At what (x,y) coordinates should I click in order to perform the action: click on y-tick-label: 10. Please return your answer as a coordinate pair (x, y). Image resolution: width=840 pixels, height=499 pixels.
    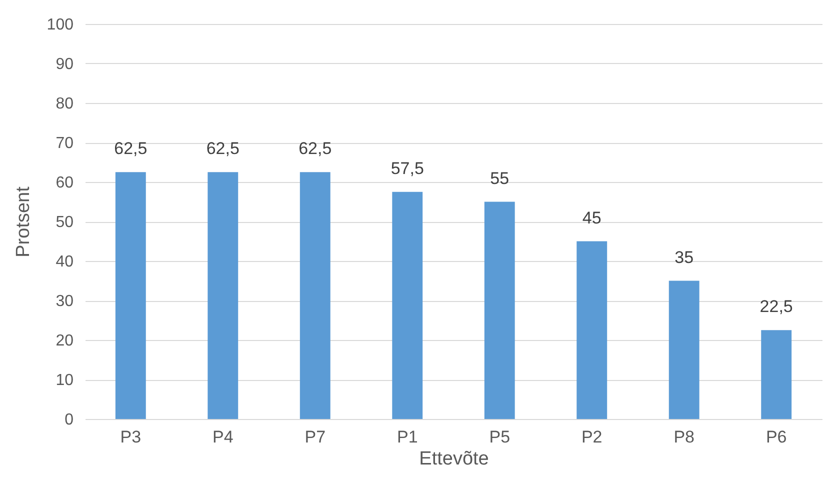
    Looking at the image, I should click on (65, 380).